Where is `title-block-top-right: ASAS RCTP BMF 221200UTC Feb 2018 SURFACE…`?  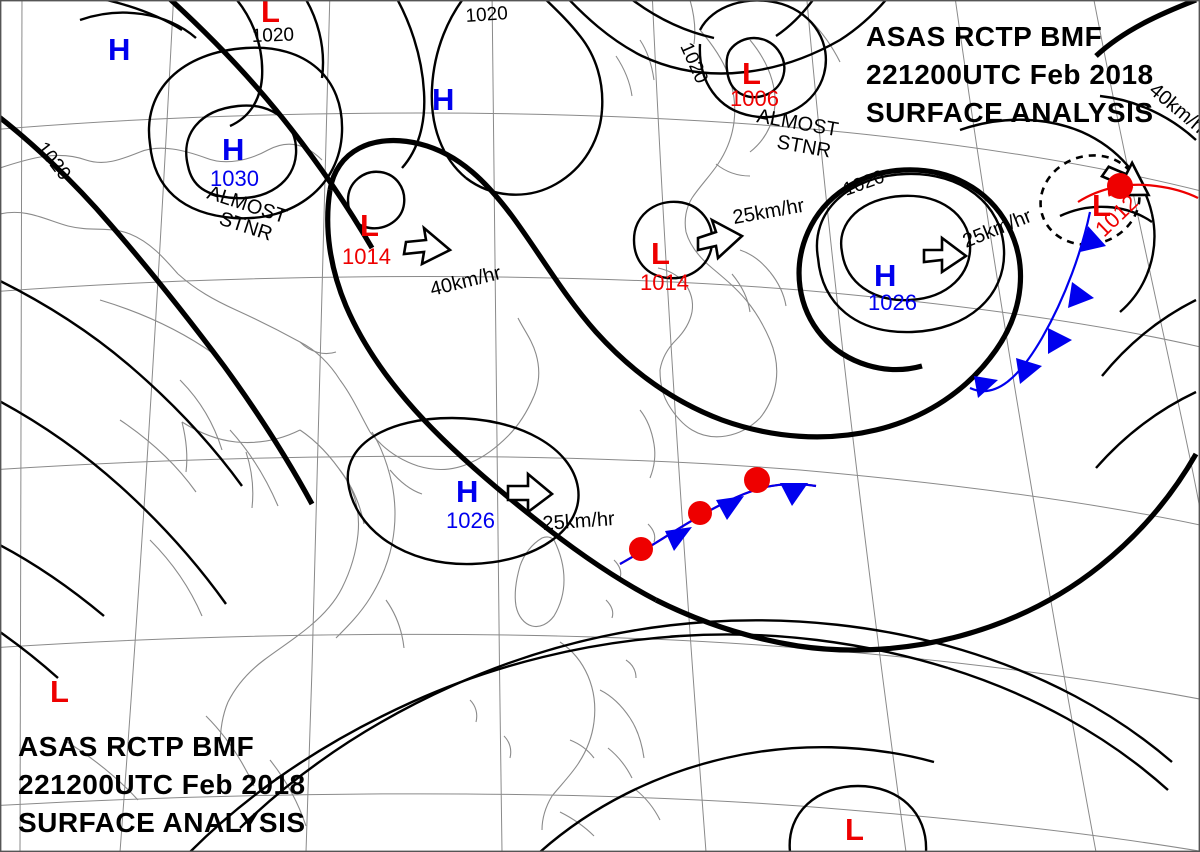 title-block-top-right: ASAS RCTP BMF 221200UTC Feb 2018 SURFACE… is located at coordinates (1010, 74).